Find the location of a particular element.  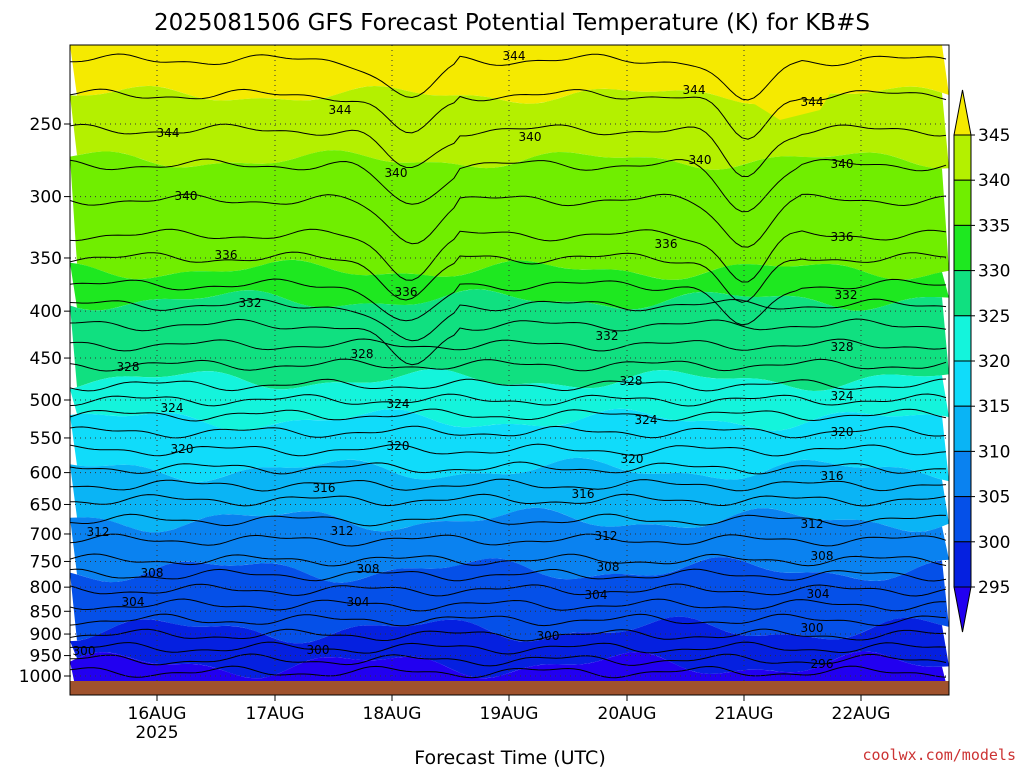

y-tick-label: 850 is located at coordinates (46, 612).